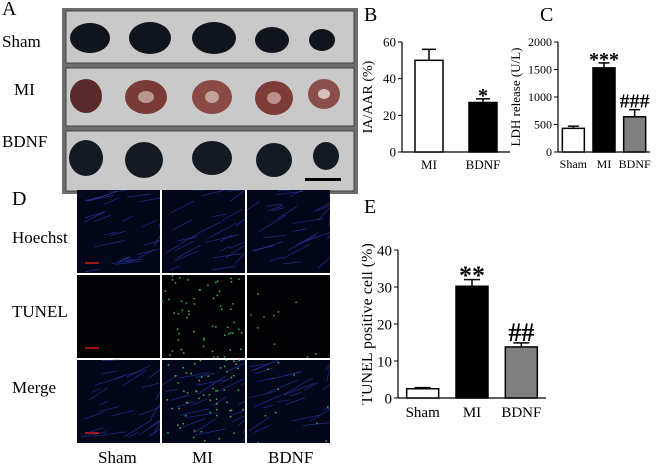 The width and height of the screenshot is (657, 471). What do you see at coordinates (604, 60) in the screenshot?
I see `chart-c-significance-mi: ***` at bounding box center [604, 60].